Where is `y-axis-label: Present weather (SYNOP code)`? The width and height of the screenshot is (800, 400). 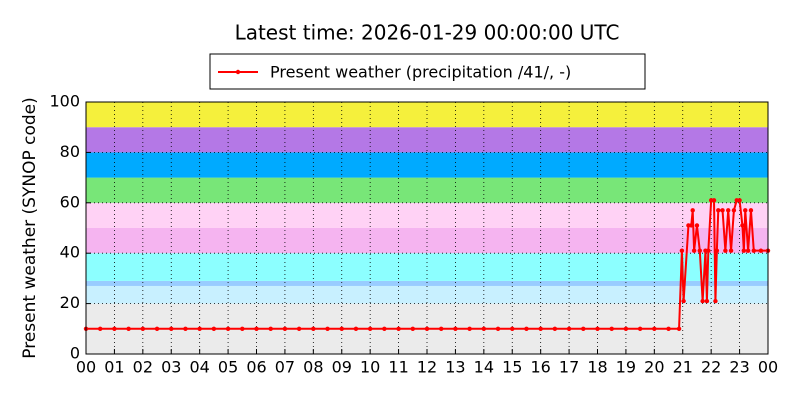
y-axis-label: Present weather (SYNOP code) is located at coordinates (30, 227).